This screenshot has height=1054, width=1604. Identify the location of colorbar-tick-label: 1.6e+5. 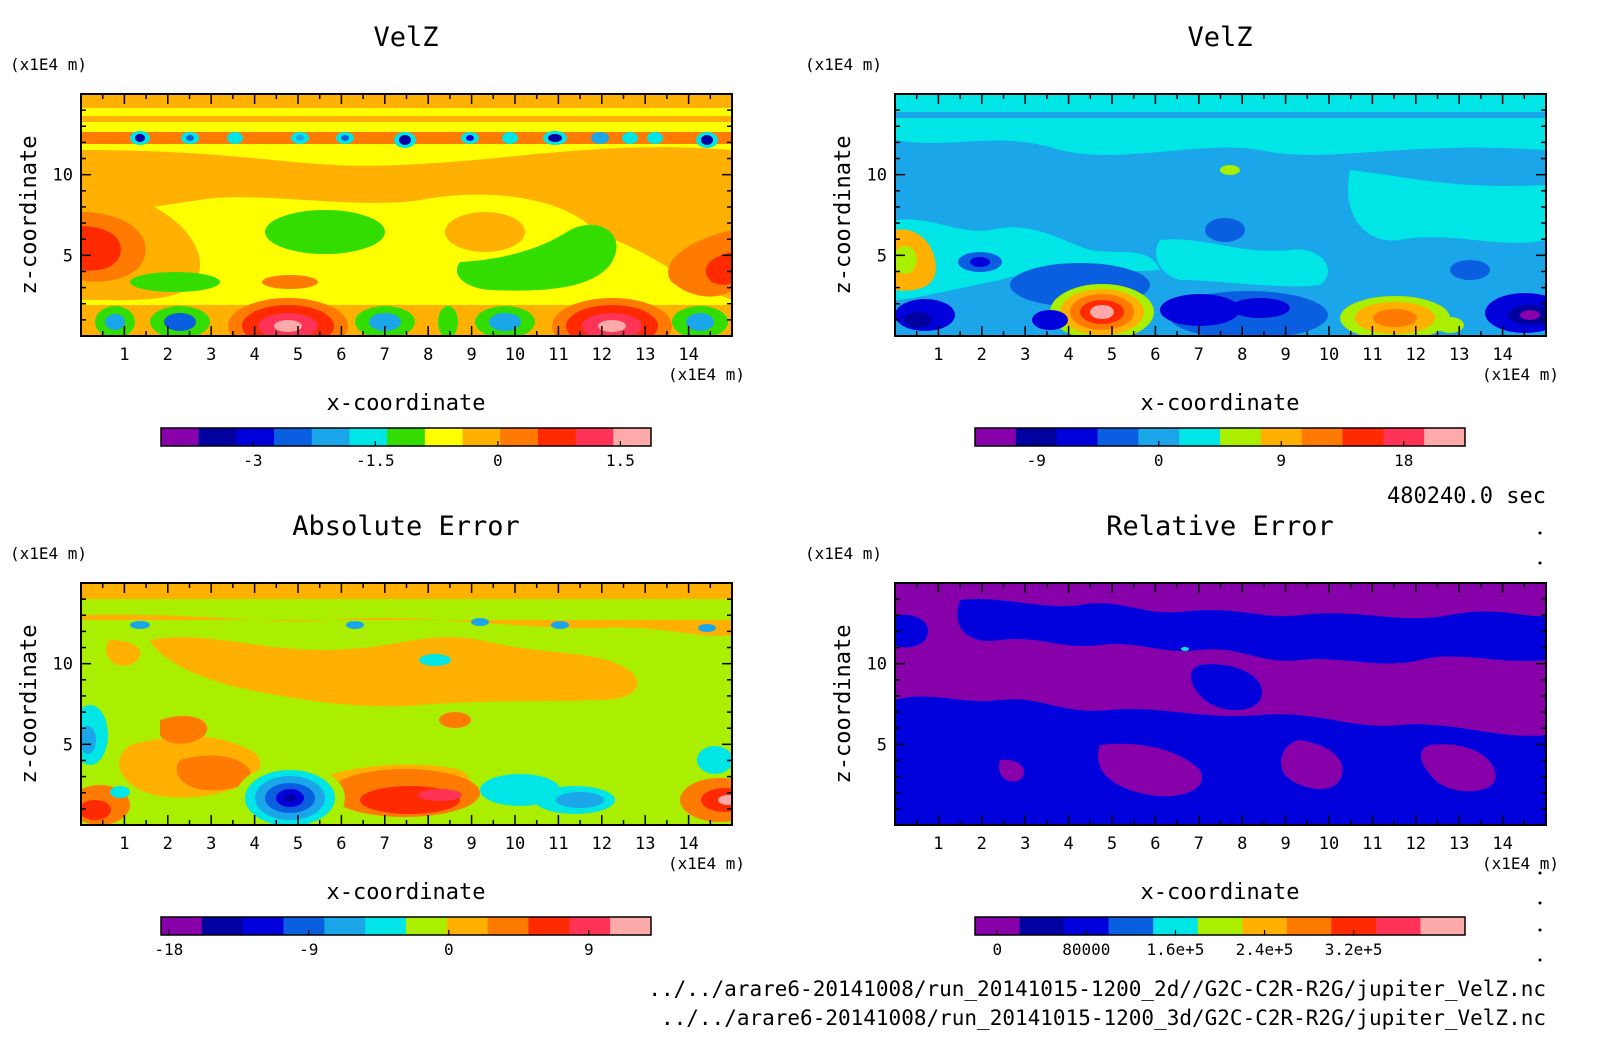
(1176, 949).